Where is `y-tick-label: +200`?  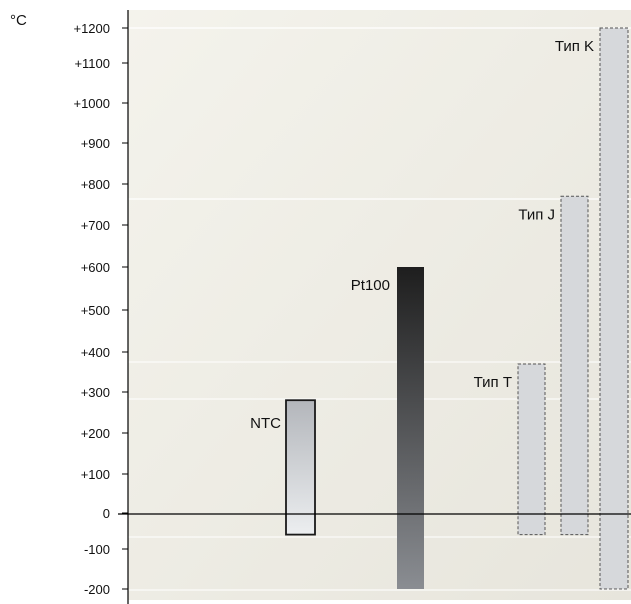 y-tick-label: +200 is located at coordinates (95, 433).